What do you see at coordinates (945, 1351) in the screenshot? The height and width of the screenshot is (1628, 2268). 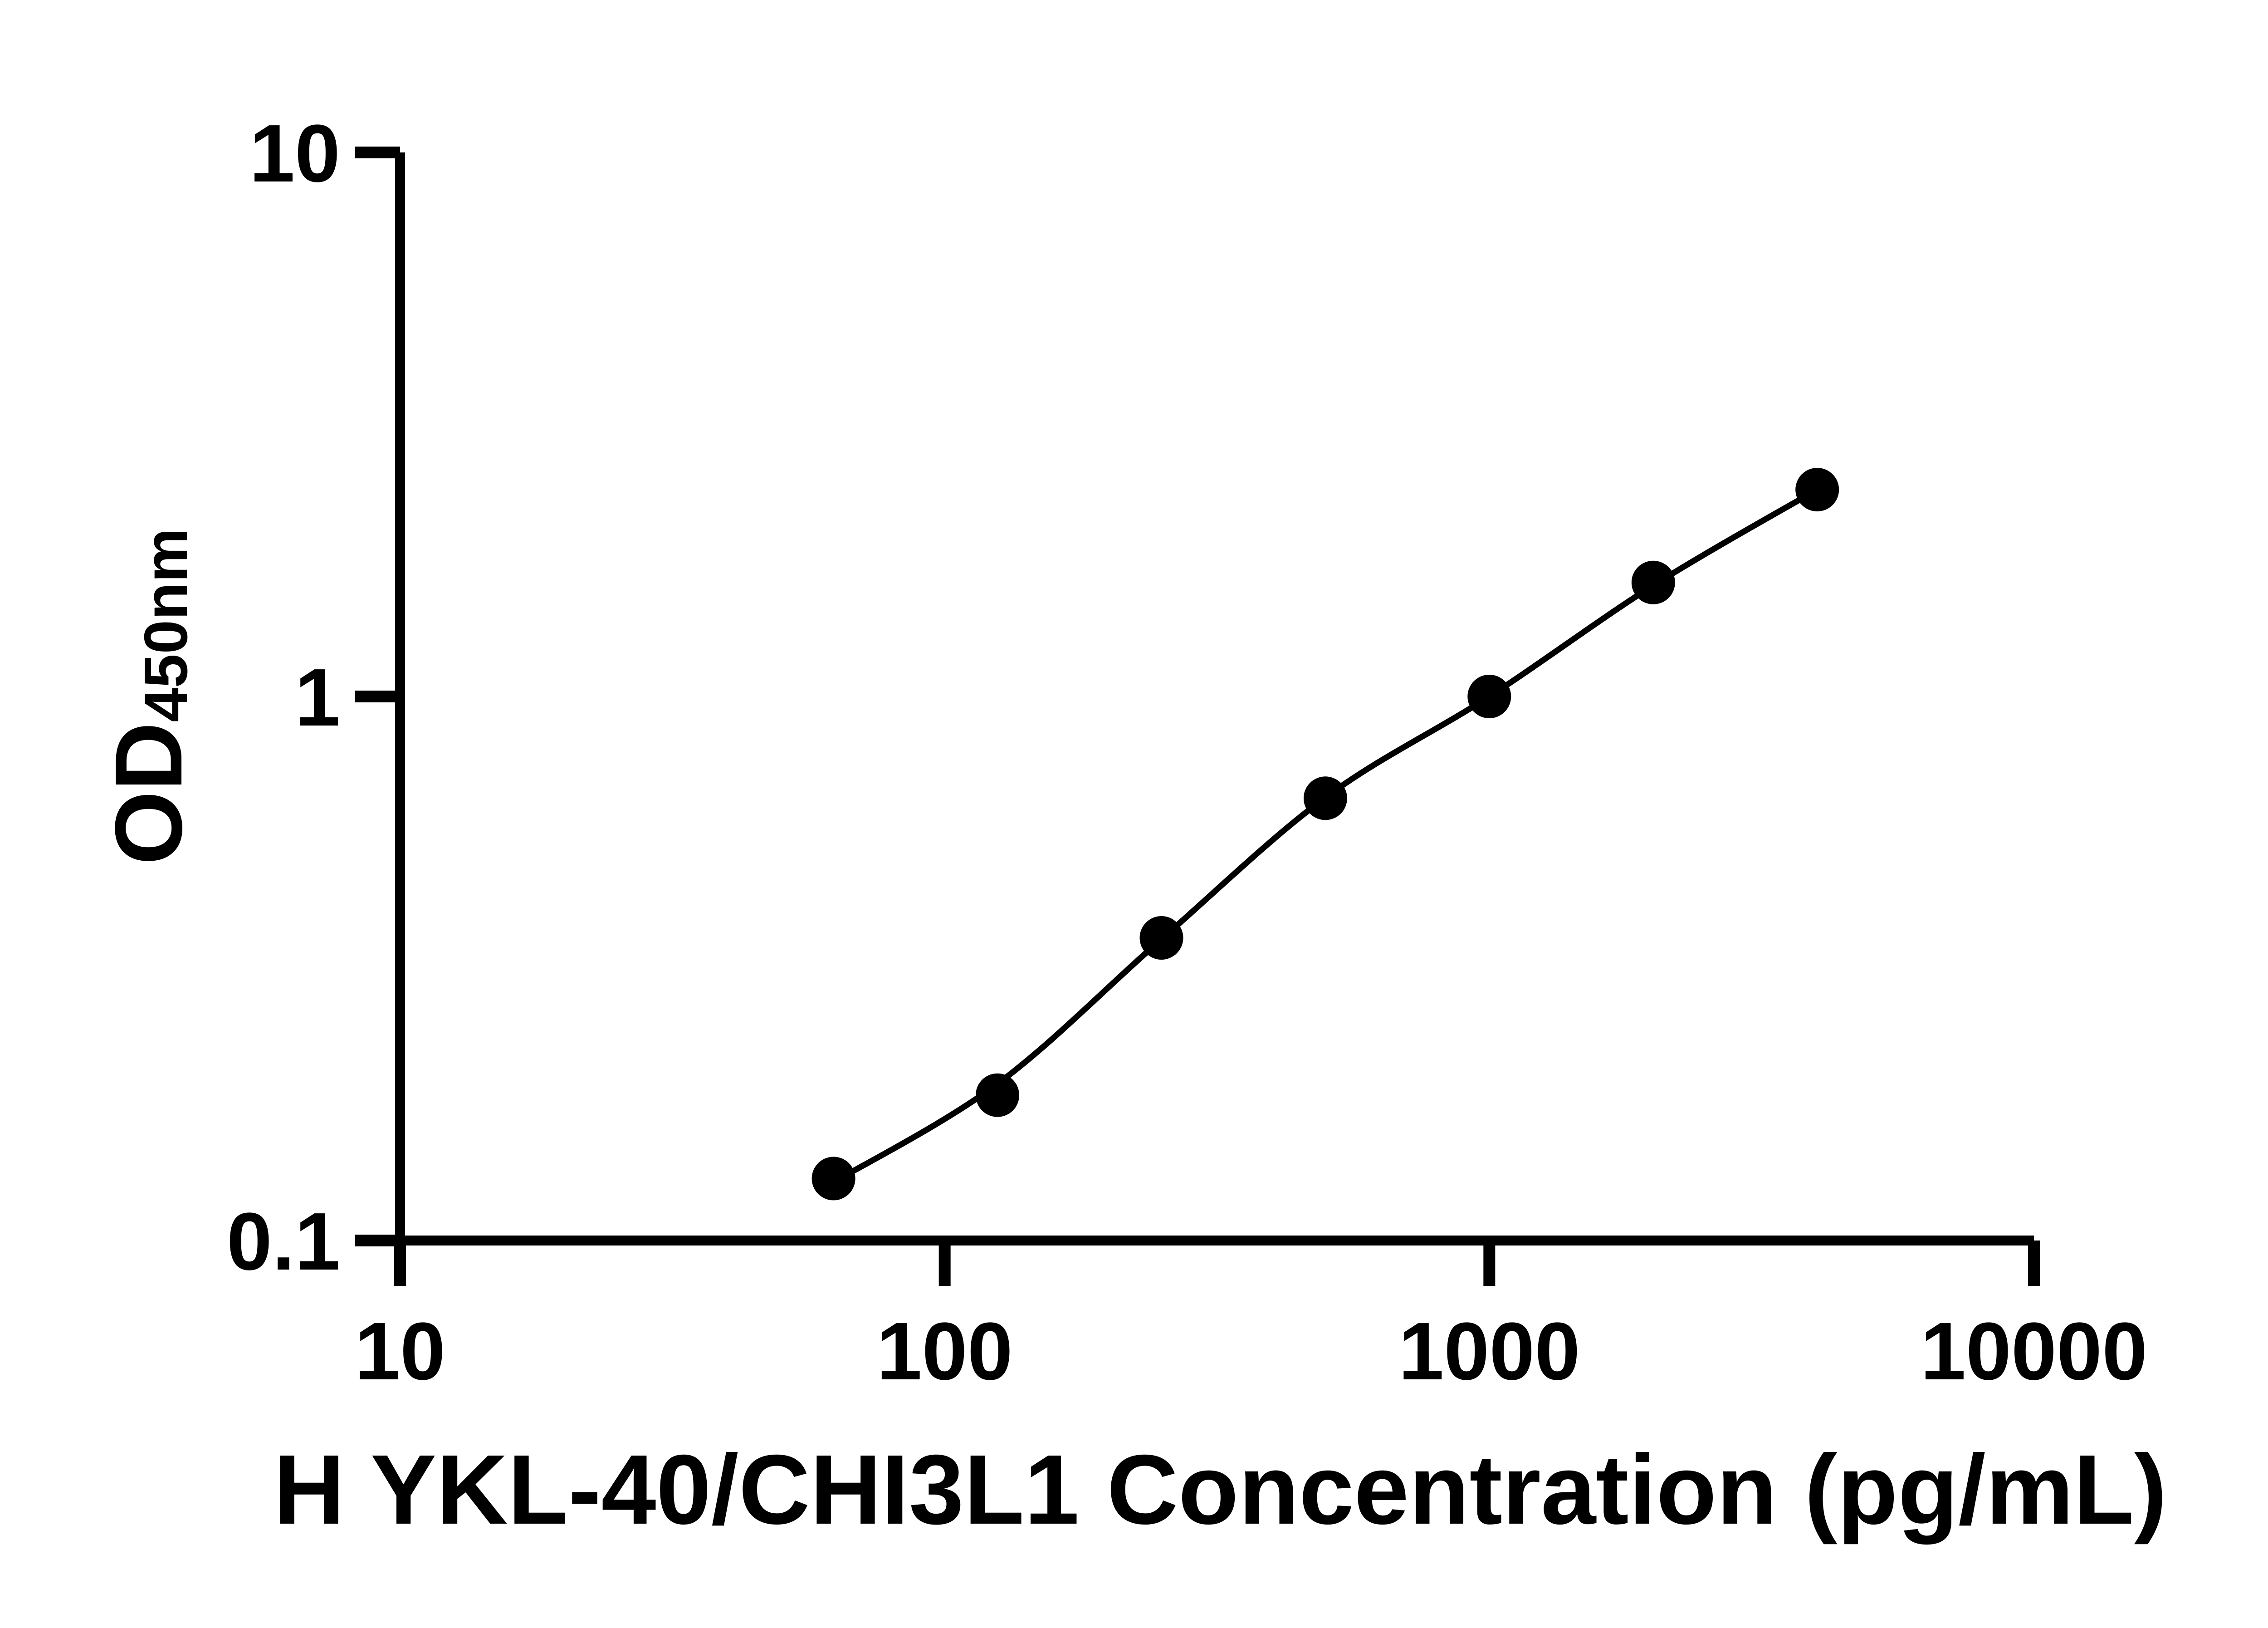 I see `x-tick-label: 100` at bounding box center [945, 1351].